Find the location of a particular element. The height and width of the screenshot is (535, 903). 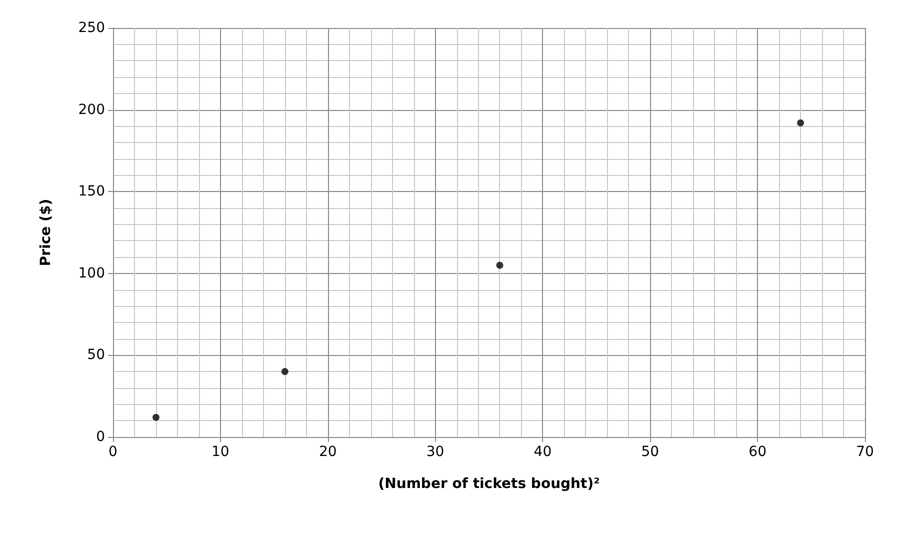

x-tick-label: 70 is located at coordinates (865, 452).